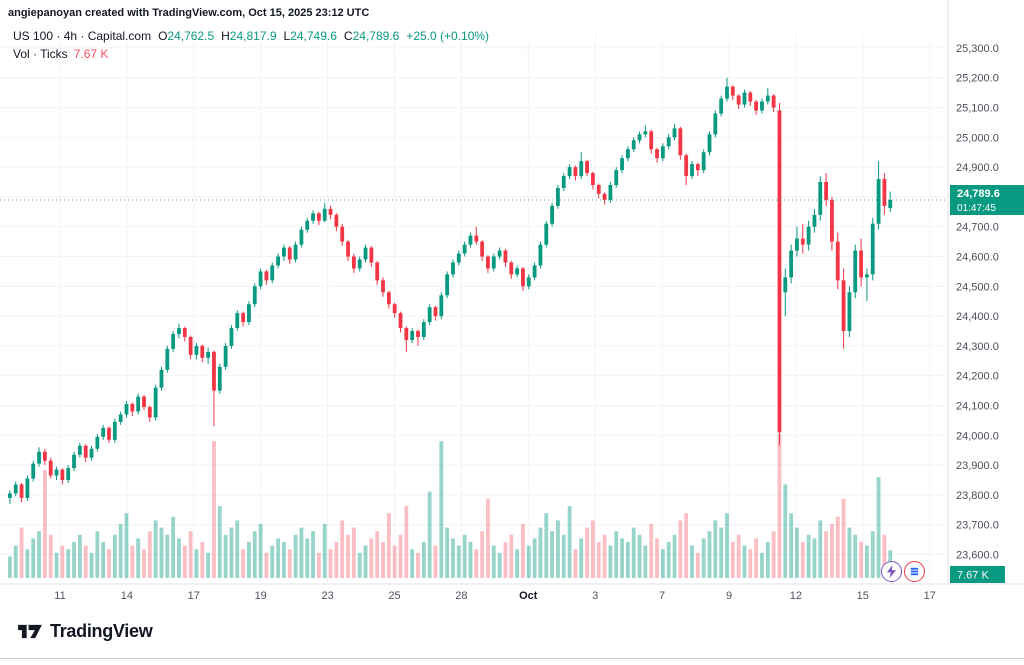 The height and width of the screenshot is (665, 1024). What do you see at coordinates (82, 36) in the screenshot?
I see `symbol-title: US 100 · 4h · Capital.com` at bounding box center [82, 36].